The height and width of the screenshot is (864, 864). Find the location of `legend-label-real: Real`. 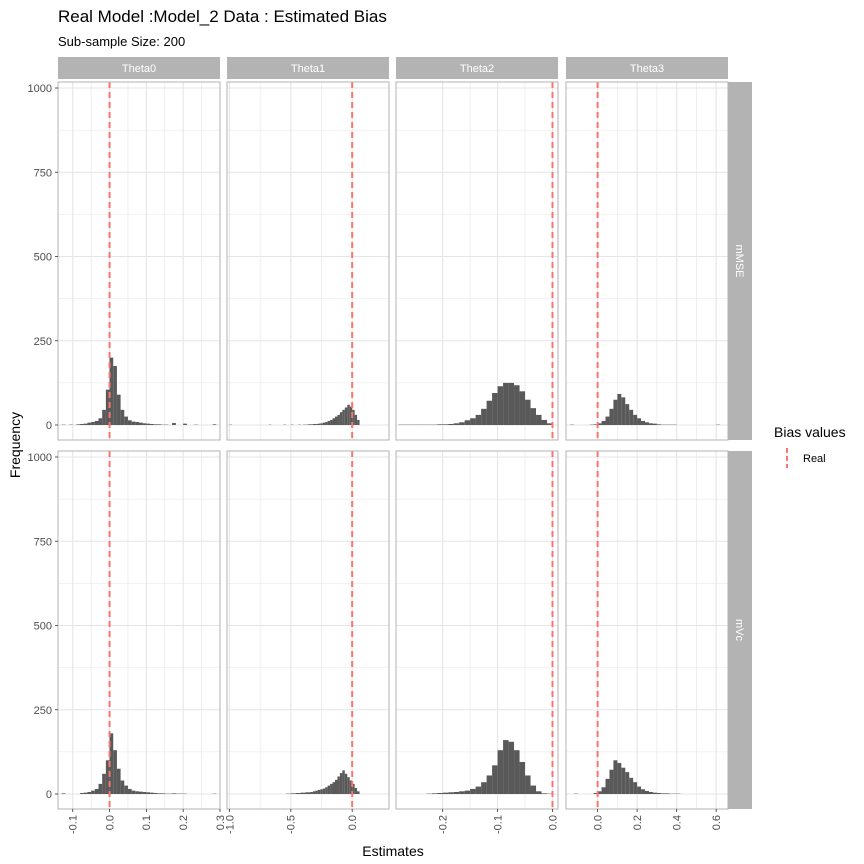

legend-label-real: Real is located at coordinates (814, 459).